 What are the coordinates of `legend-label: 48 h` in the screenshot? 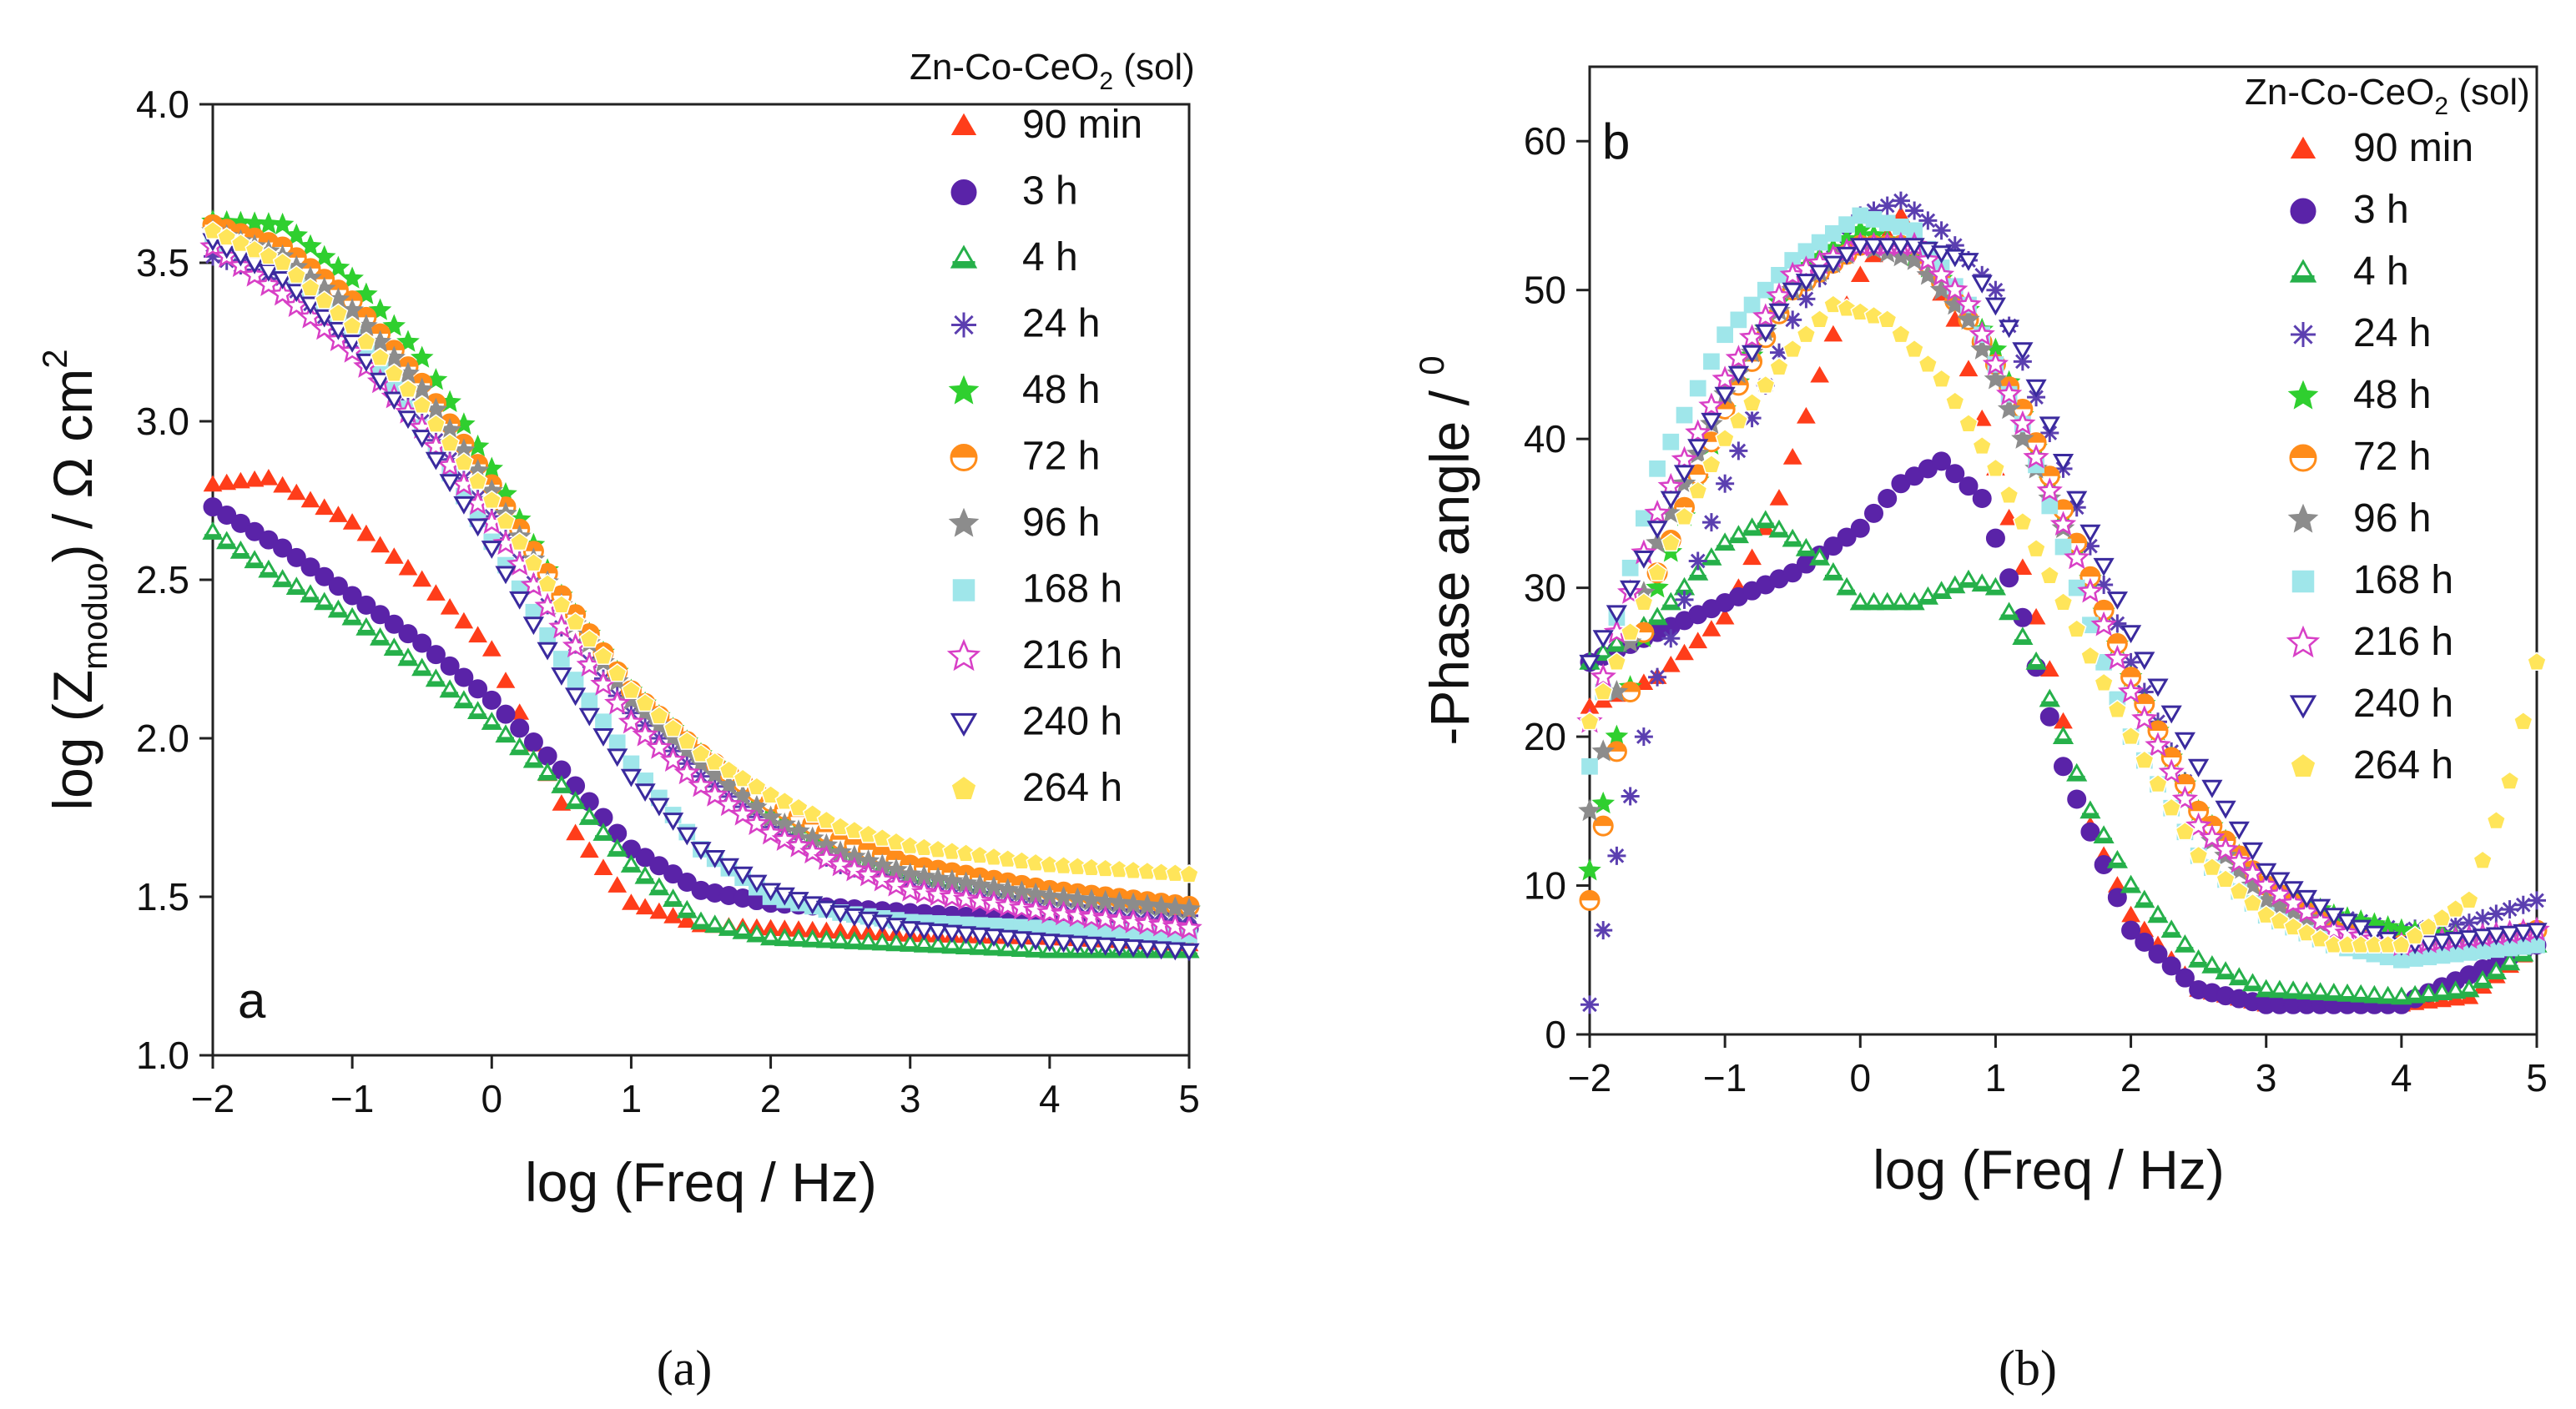 It's located at (2392, 395).